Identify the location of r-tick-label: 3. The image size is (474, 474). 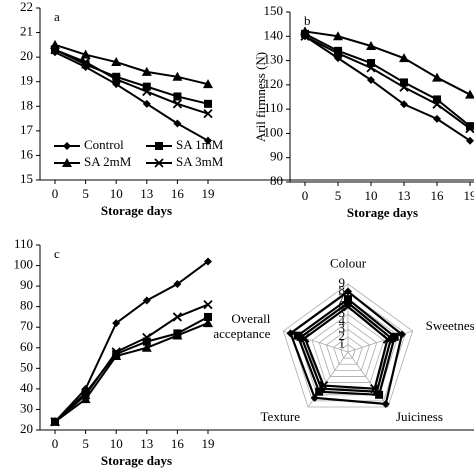
(342, 327).